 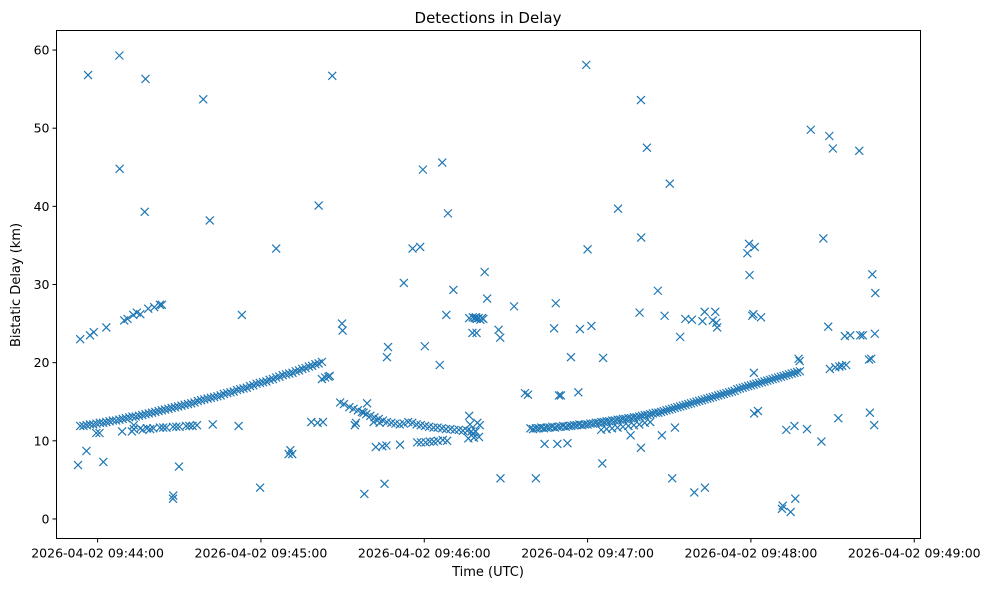 What do you see at coordinates (42, 128) in the screenshot?
I see `y-tick-label: 50` at bounding box center [42, 128].